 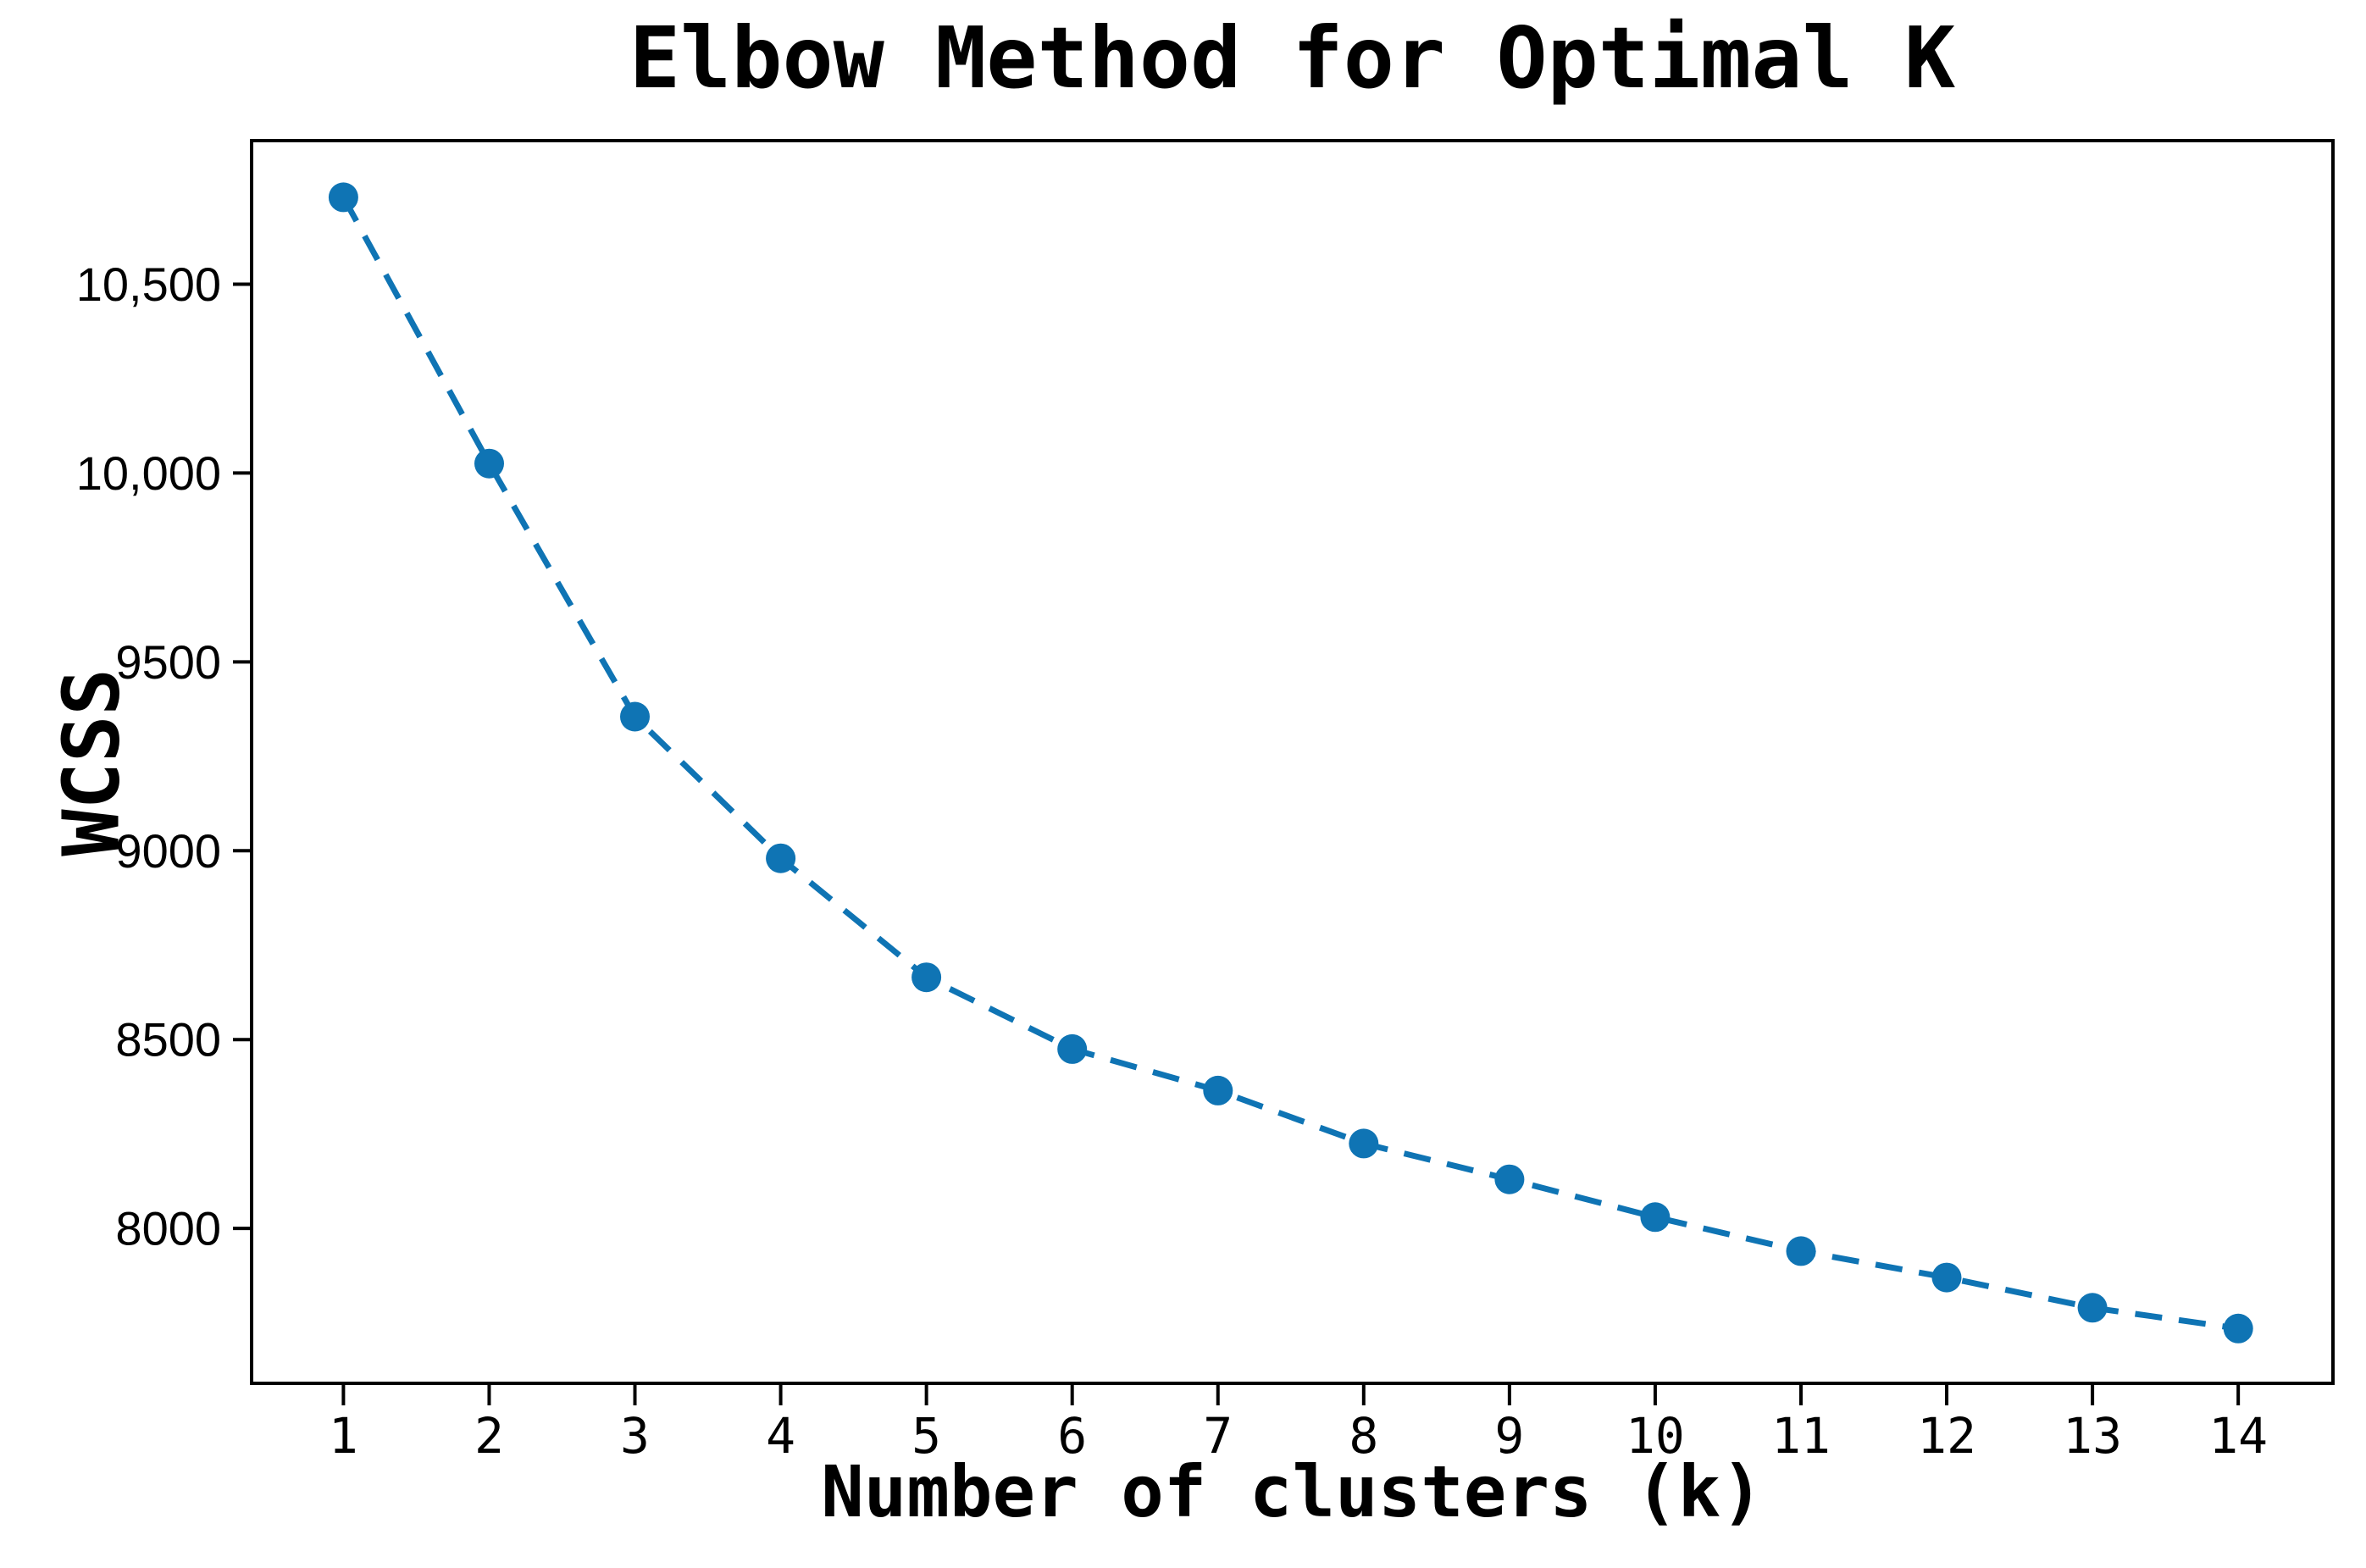 What do you see at coordinates (780, 1436) in the screenshot?
I see `x-tick-label: 4` at bounding box center [780, 1436].